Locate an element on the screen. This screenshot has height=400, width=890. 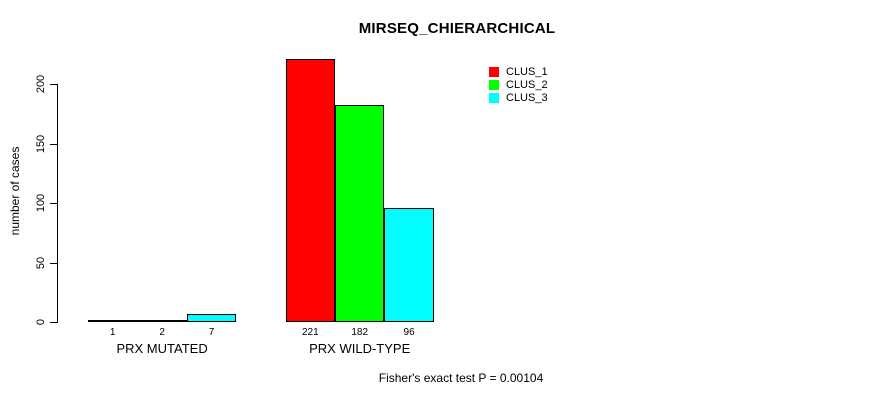
y-axis-tick-label: 0 is located at coordinates (41, 322).